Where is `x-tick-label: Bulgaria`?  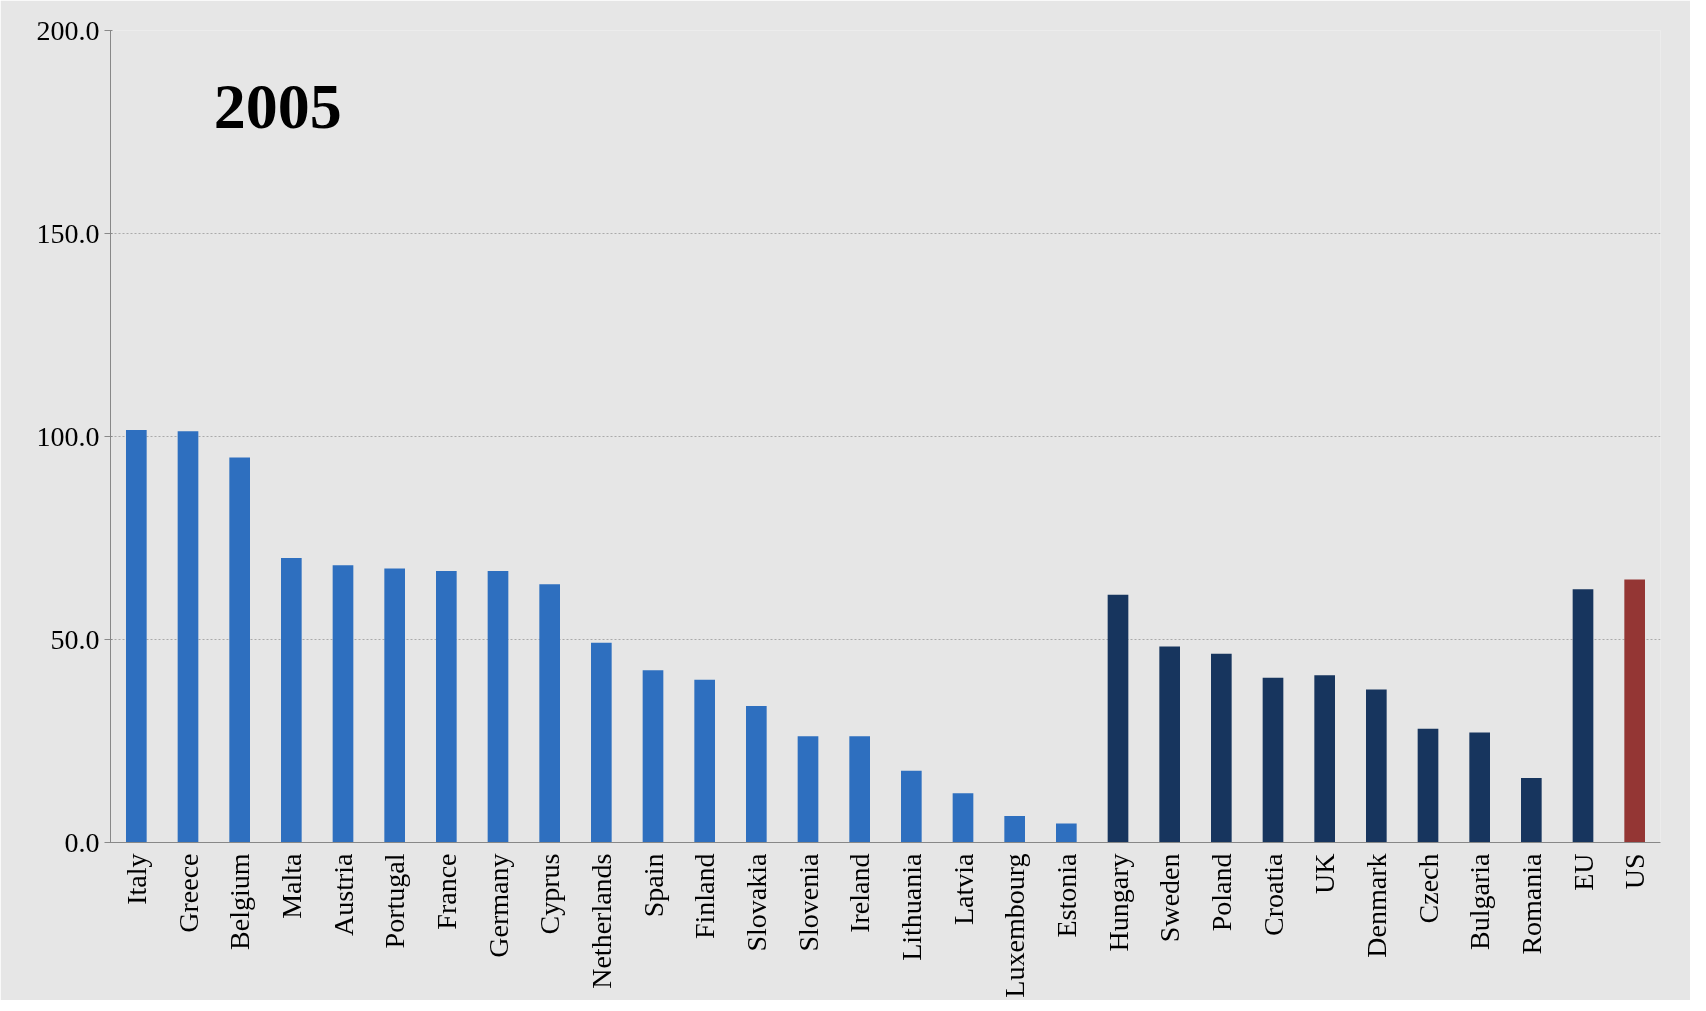 x-tick-label: Bulgaria is located at coordinates (1480, 901).